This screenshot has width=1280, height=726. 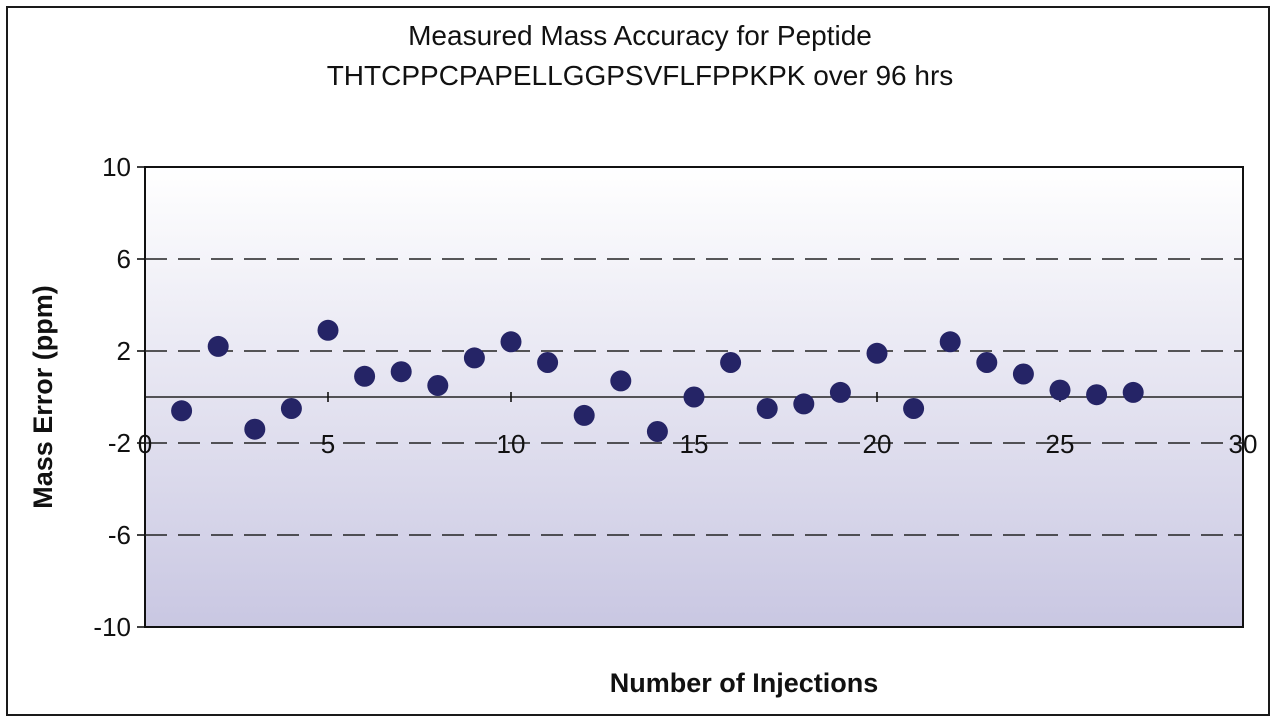 What do you see at coordinates (640, 35) in the screenshot?
I see `chart-title-line-1: Measured Mass Accuracy for Peptide` at bounding box center [640, 35].